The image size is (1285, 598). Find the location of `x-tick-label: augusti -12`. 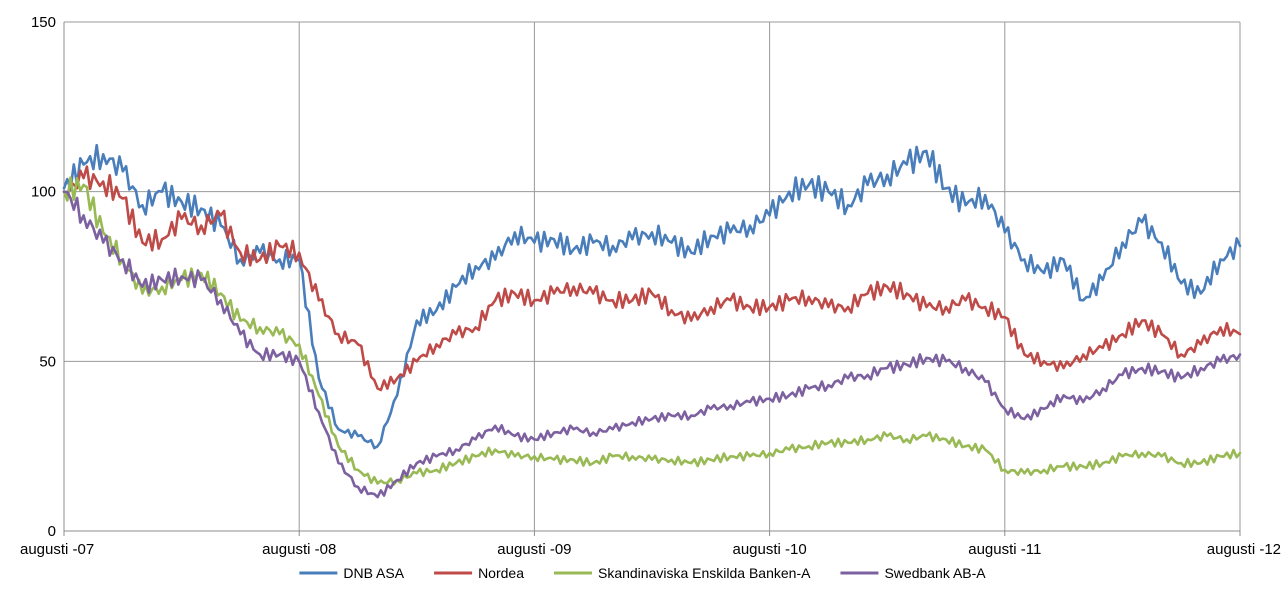

x-tick-label: augusti -12 is located at coordinates (1244, 549).